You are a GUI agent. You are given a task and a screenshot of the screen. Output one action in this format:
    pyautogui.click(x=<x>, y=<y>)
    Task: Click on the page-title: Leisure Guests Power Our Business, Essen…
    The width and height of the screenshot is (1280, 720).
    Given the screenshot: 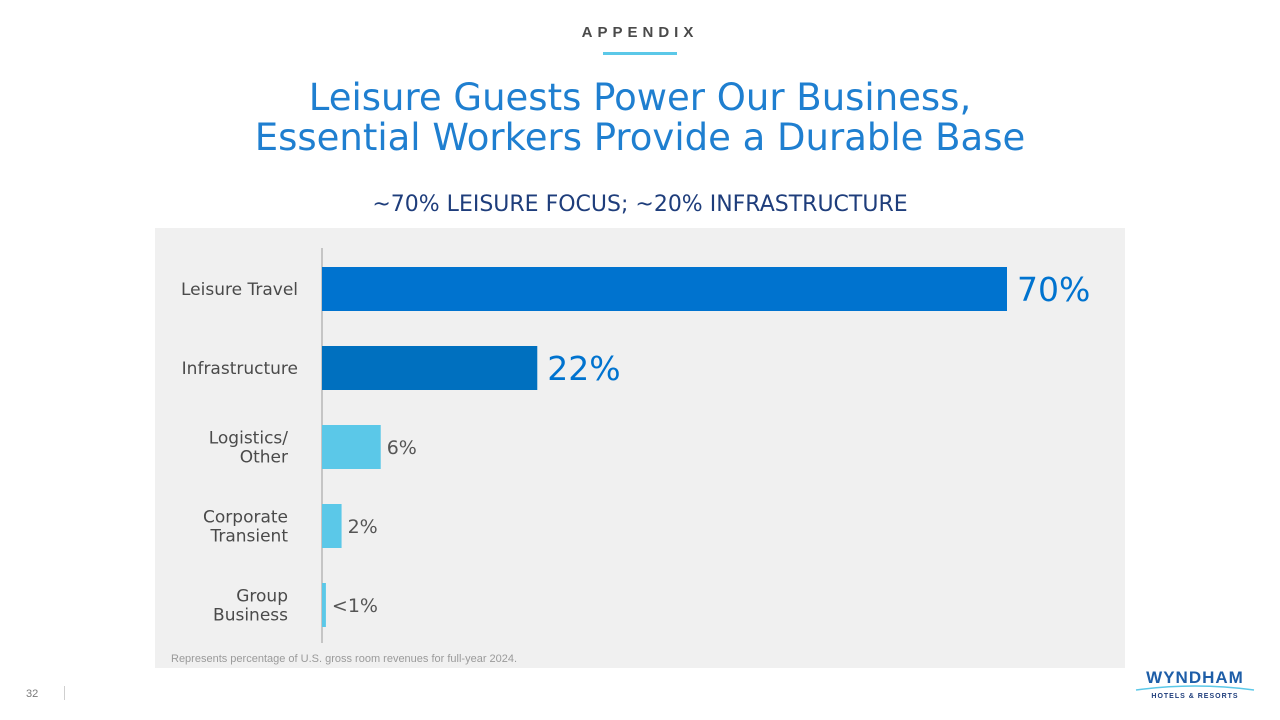 What is the action you would take?
    pyautogui.click(x=640, y=118)
    